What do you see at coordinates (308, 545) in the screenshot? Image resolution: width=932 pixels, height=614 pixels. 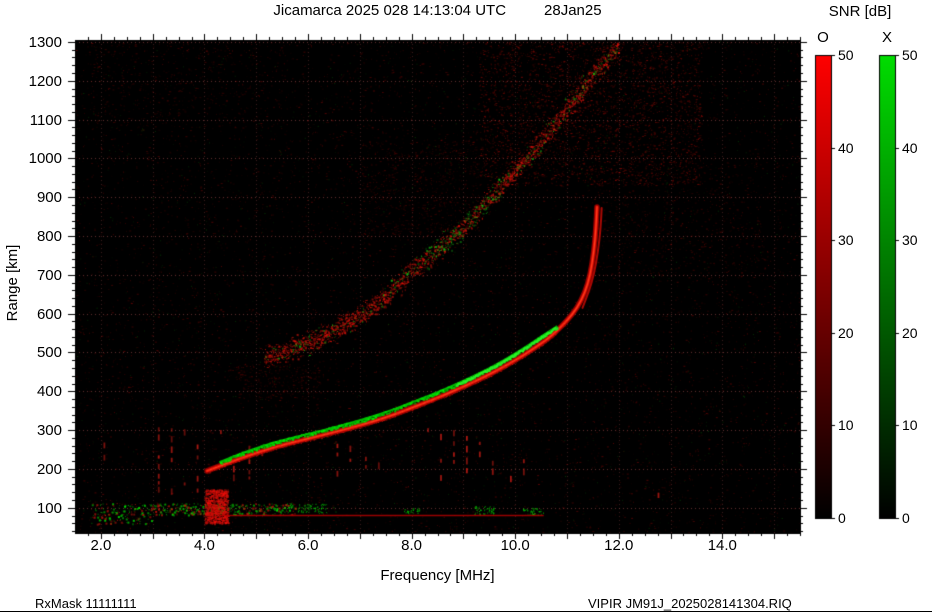 I see `x-tick-label: 6.0` at bounding box center [308, 545].